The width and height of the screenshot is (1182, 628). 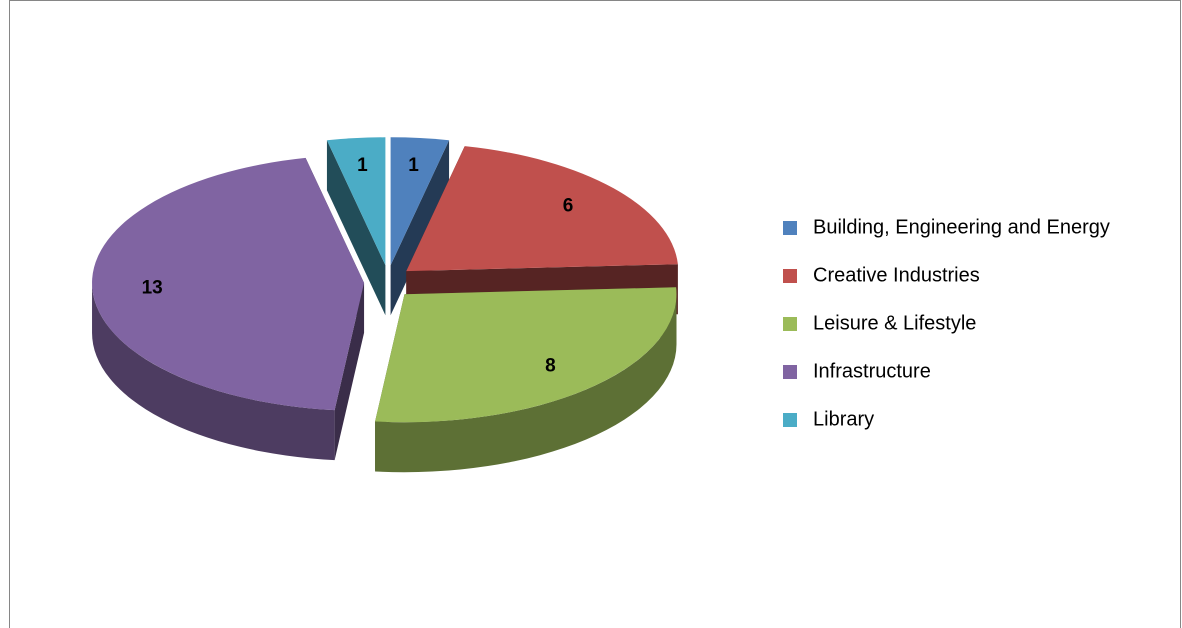 I want to click on data-label: 8, so click(x=550, y=366).